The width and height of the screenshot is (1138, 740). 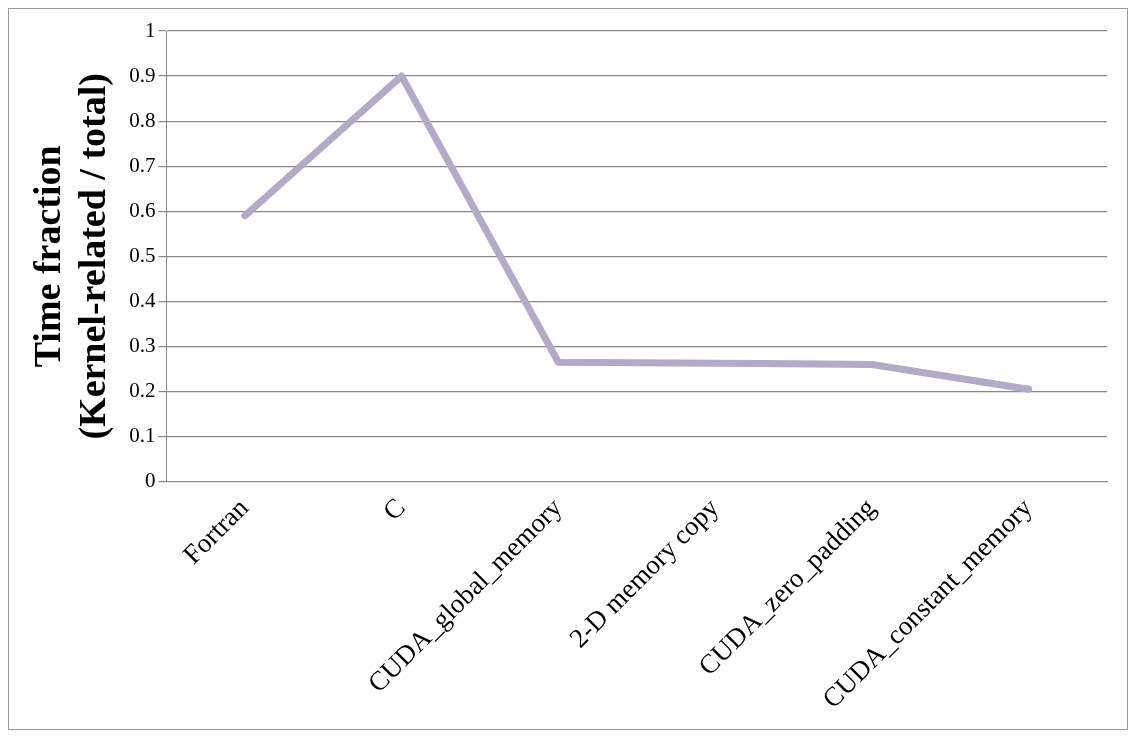 I want to click on y-tick-label: 0, so click(x=150, y=480).